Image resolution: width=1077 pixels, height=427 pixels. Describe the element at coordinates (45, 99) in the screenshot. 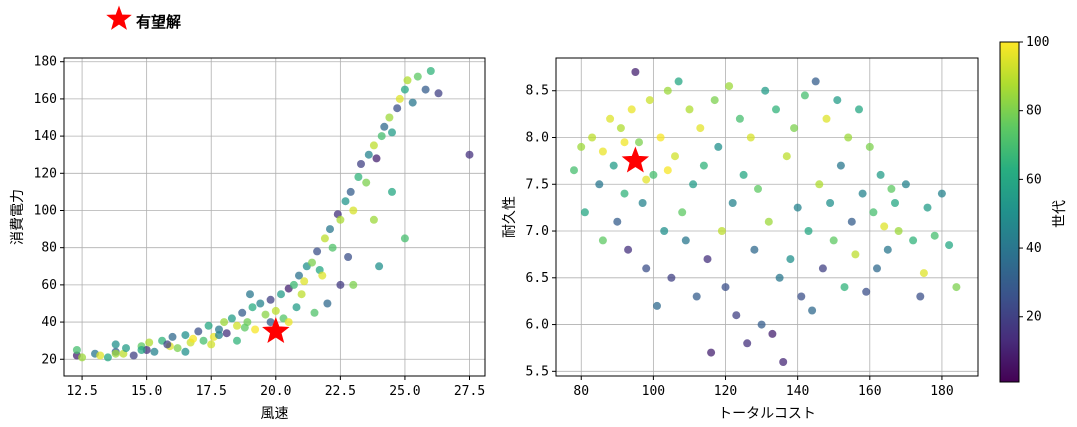

I see `y-tick-label: 160` at that location.